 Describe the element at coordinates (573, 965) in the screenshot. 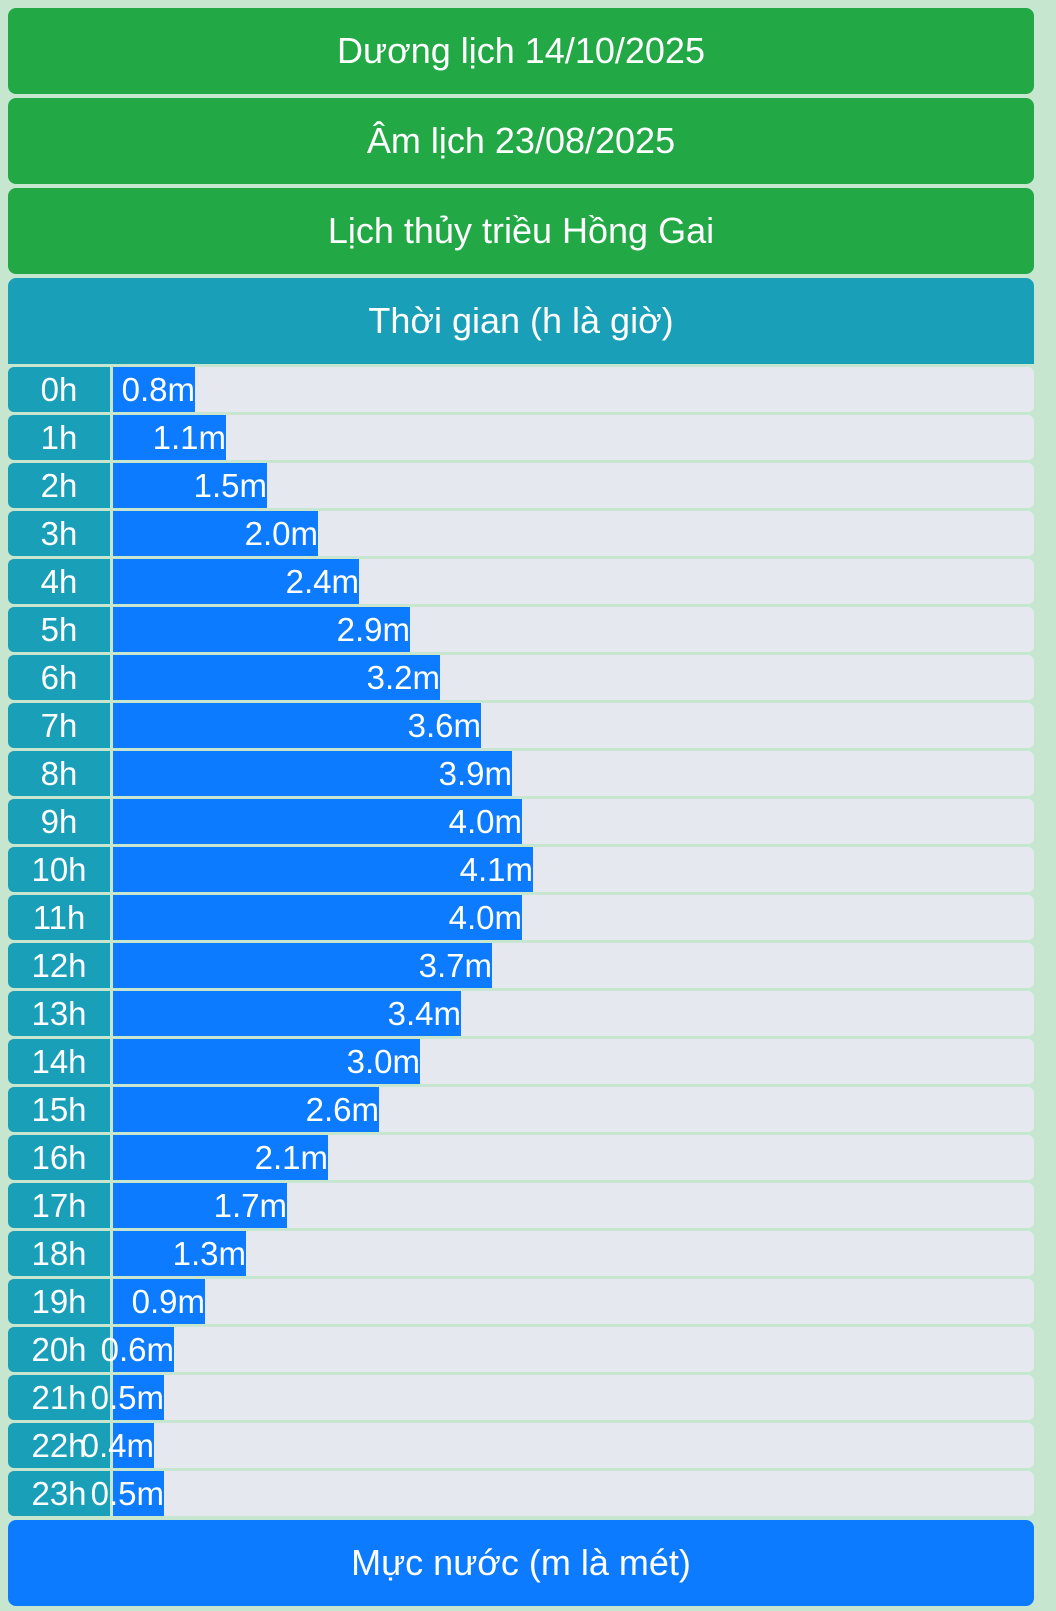

I see `bar-track: 3.7m` at that location.